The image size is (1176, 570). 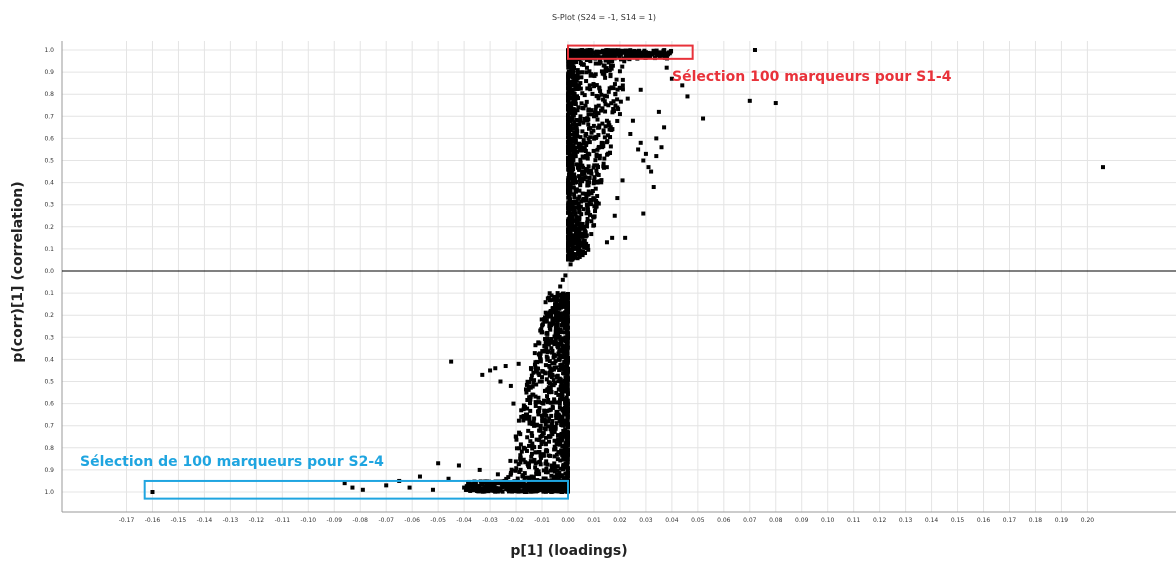 What do you see at coordinates (880, 520) in the screenshot?
I see `x-tick-label: 0.12` at bounding box center [880, 520].